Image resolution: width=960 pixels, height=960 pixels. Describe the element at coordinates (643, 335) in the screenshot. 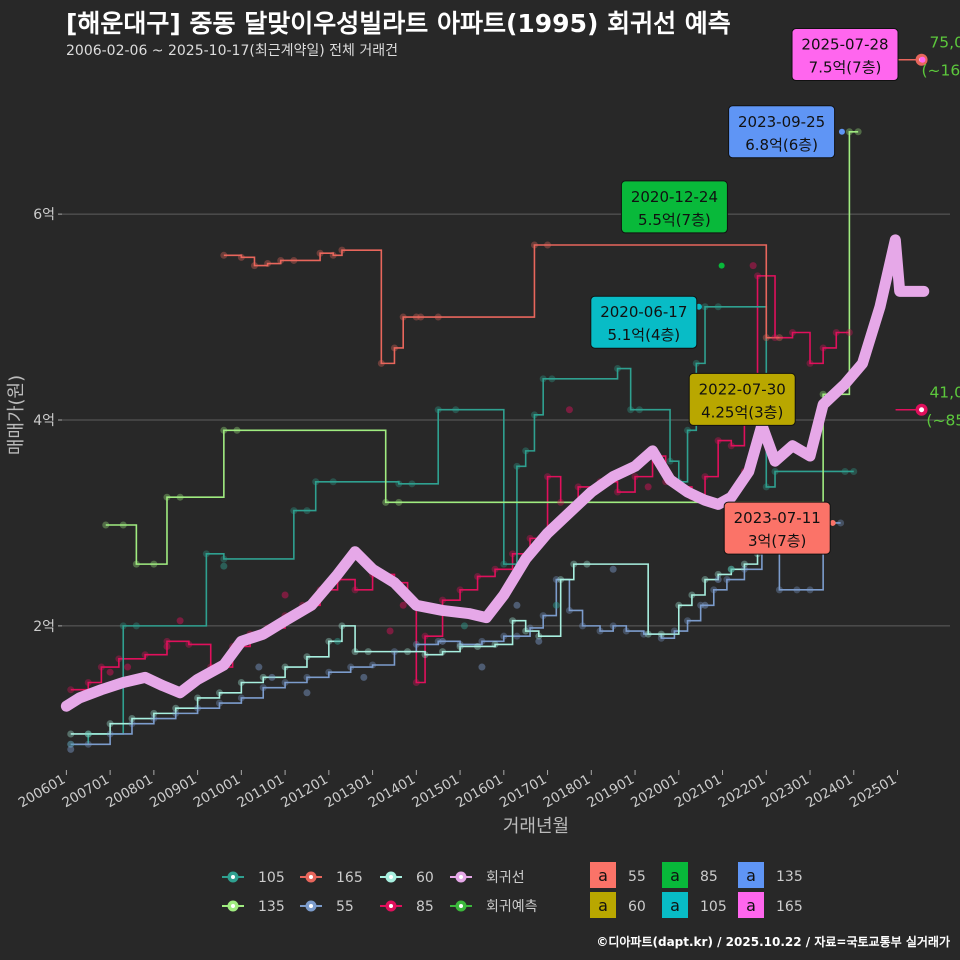

I see `annotation-value: 5.1억(4층)` at that location.